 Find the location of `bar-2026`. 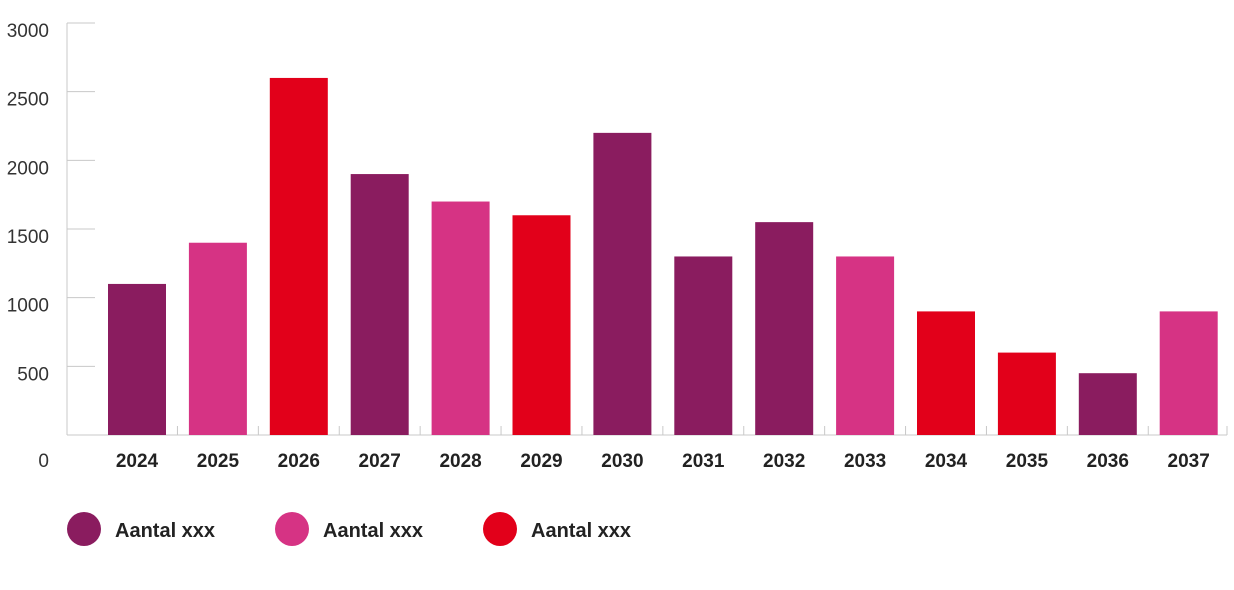

bar-2026 is located at coordinates (298, 256).